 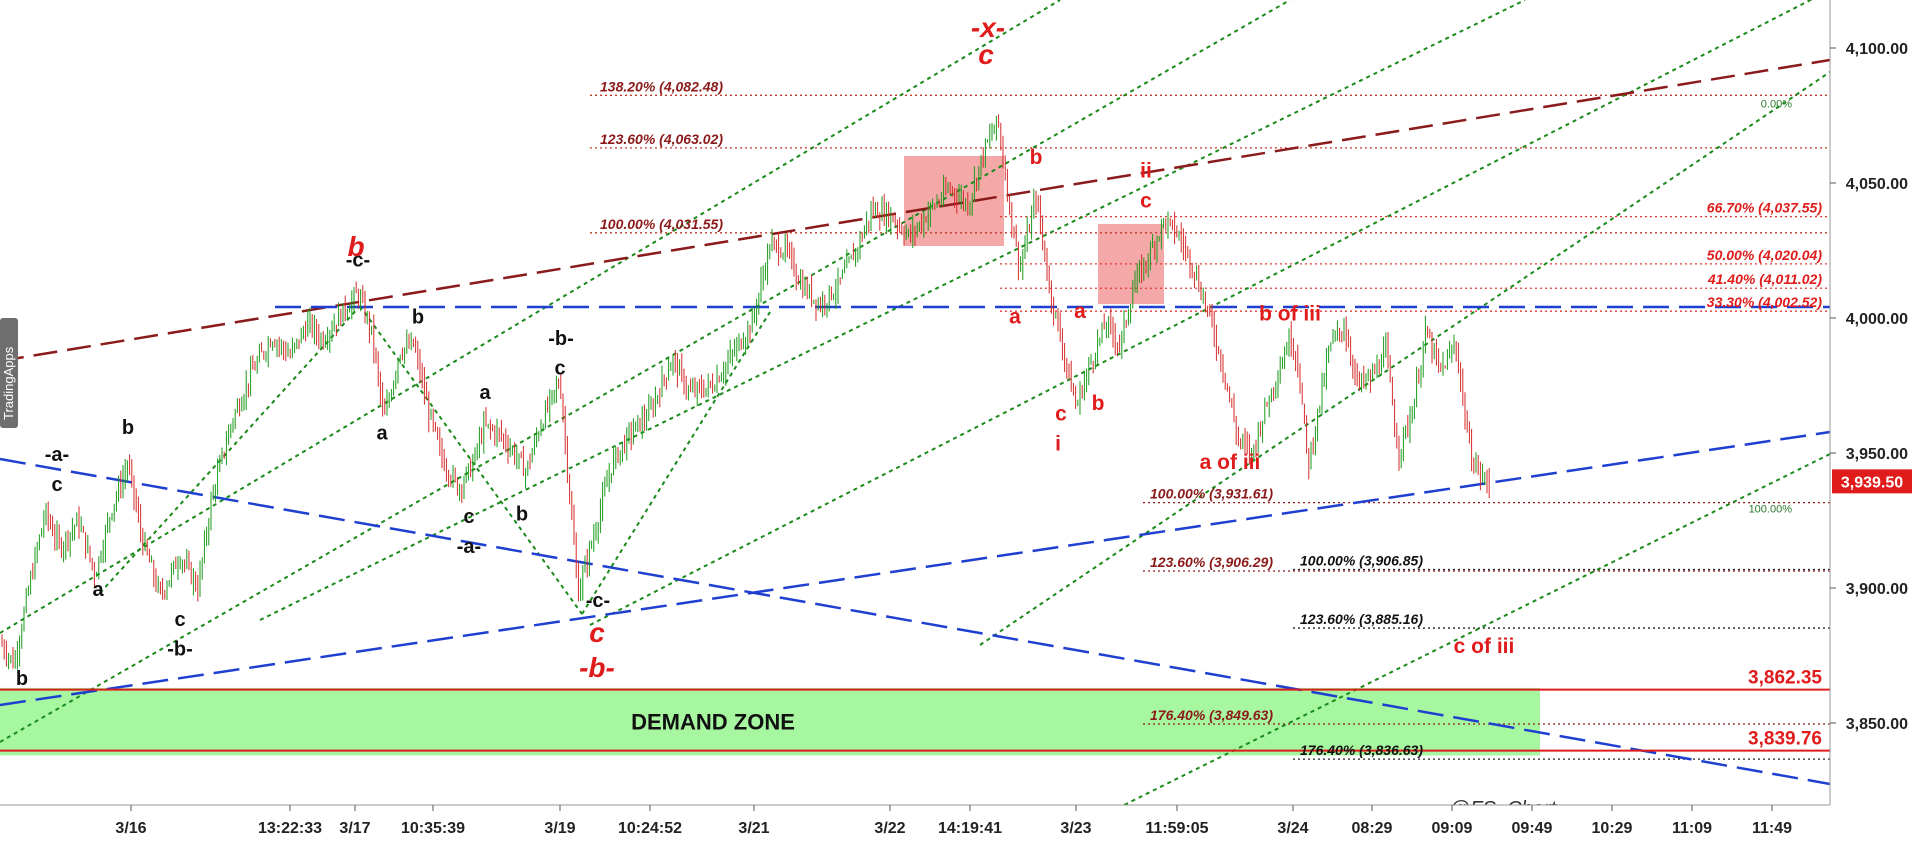 I want to click on time-tick-label: 09:09, so click(x=1452, y=828).